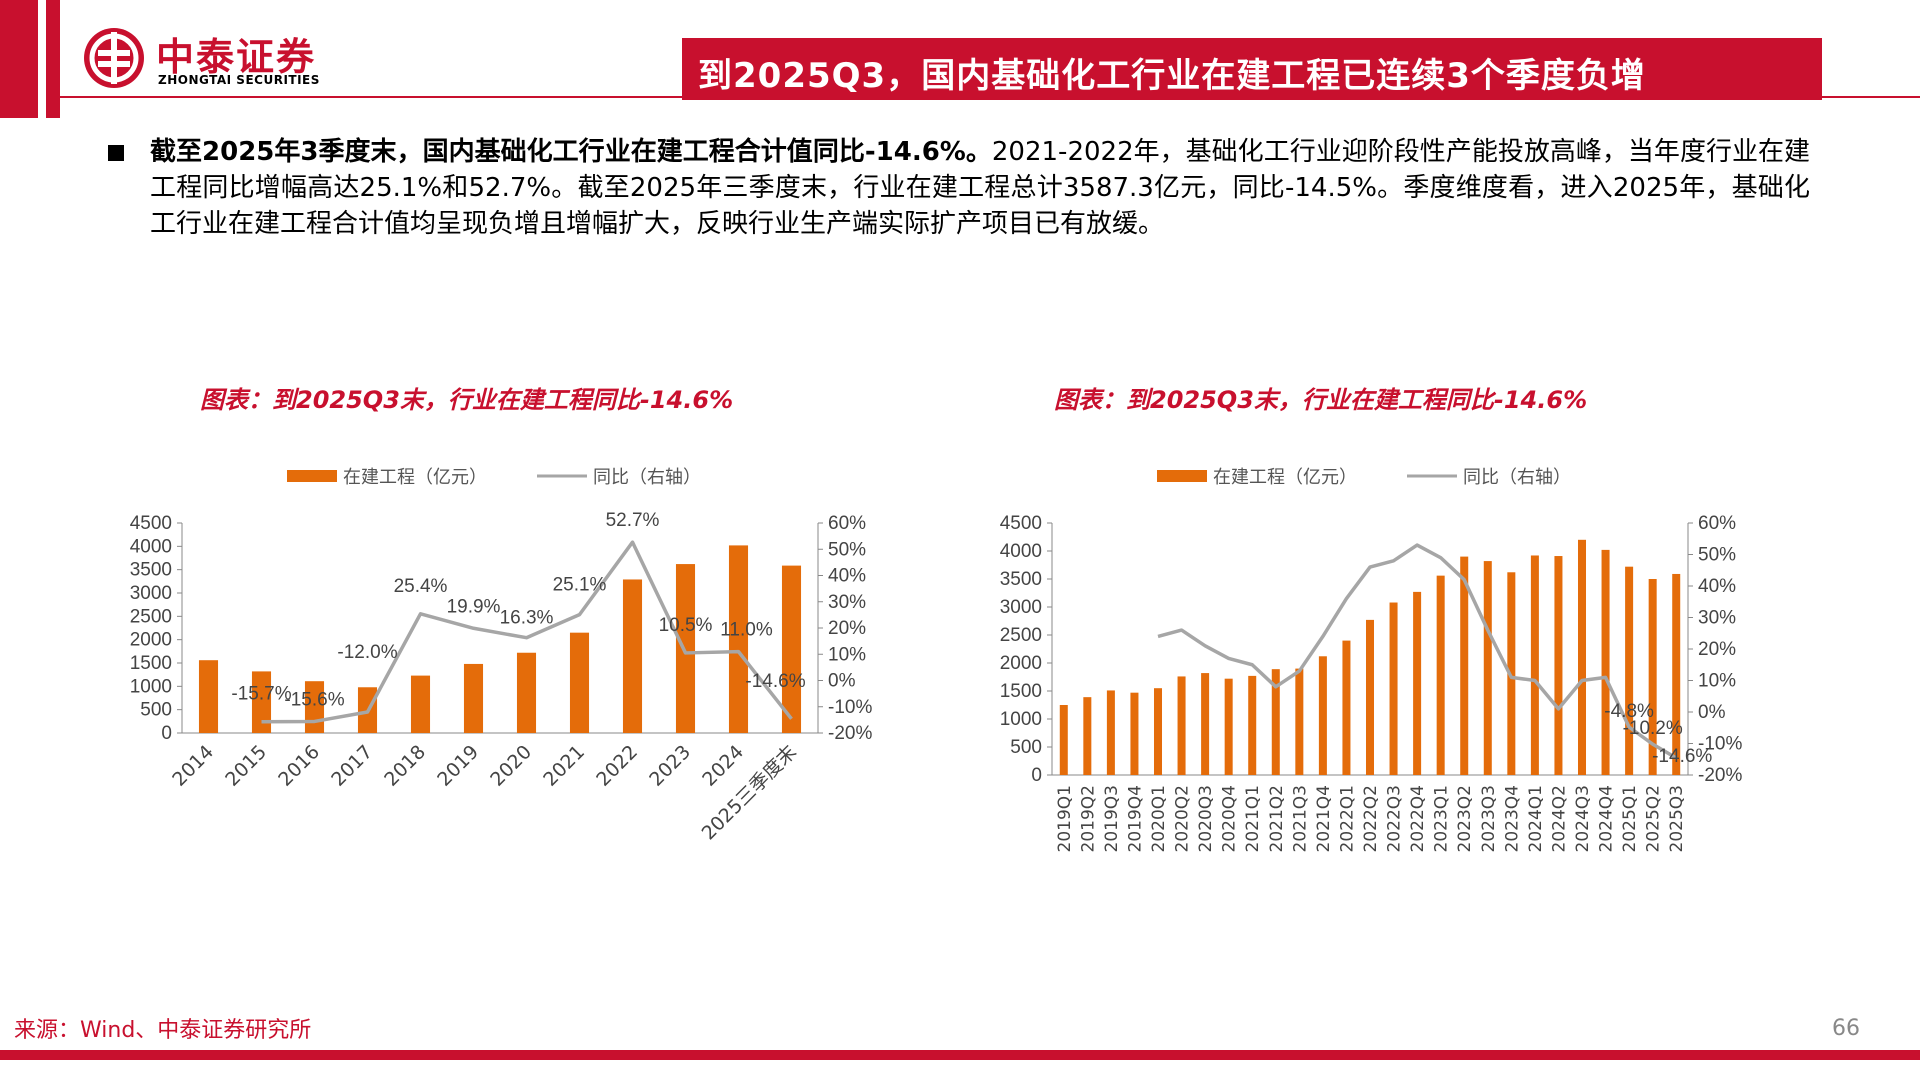 The width and height of the screenshot is (1920, 1080). What do you see at coordinates (847, 549) in the screenshot?
I see `y-right-tick-label: 50%` at bounding box center [847, 549].